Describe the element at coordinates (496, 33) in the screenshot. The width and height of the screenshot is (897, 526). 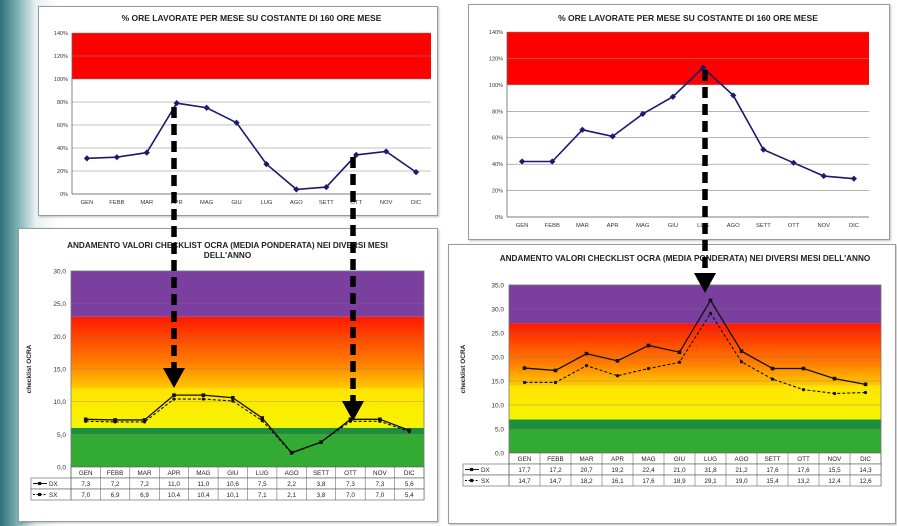
I see `y-tick-label: 140%` at that location.